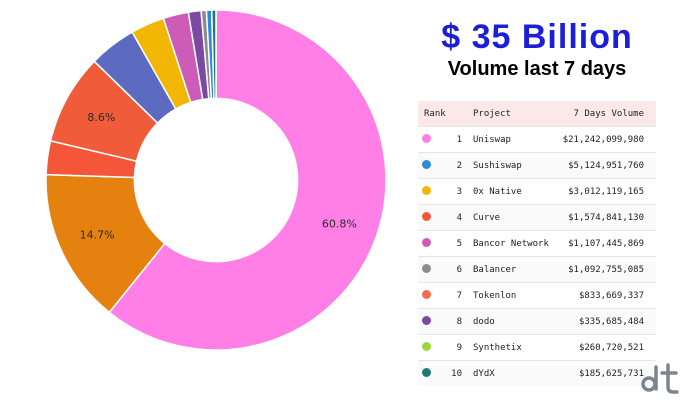  I want to click on row-volume: $21,242,099,980, so click(605, 139).